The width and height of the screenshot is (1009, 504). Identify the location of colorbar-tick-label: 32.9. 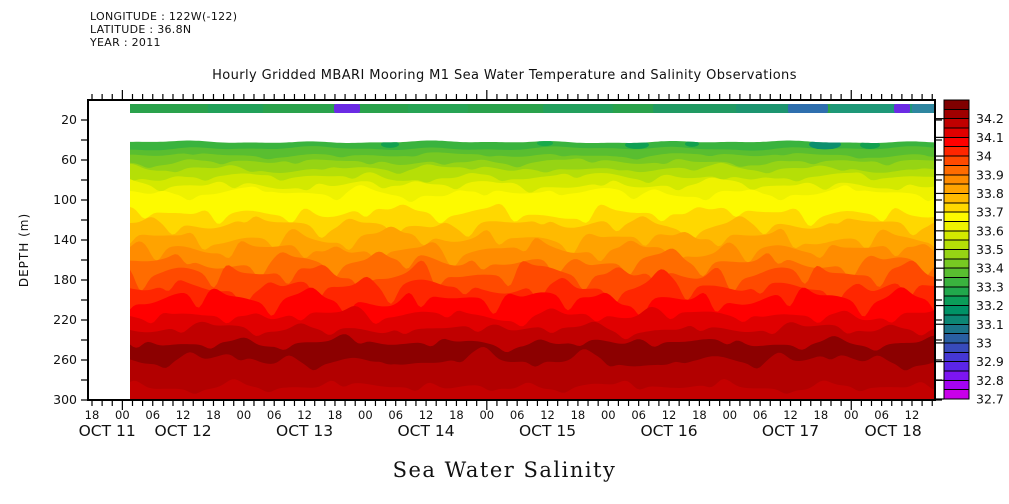
(990, 361).